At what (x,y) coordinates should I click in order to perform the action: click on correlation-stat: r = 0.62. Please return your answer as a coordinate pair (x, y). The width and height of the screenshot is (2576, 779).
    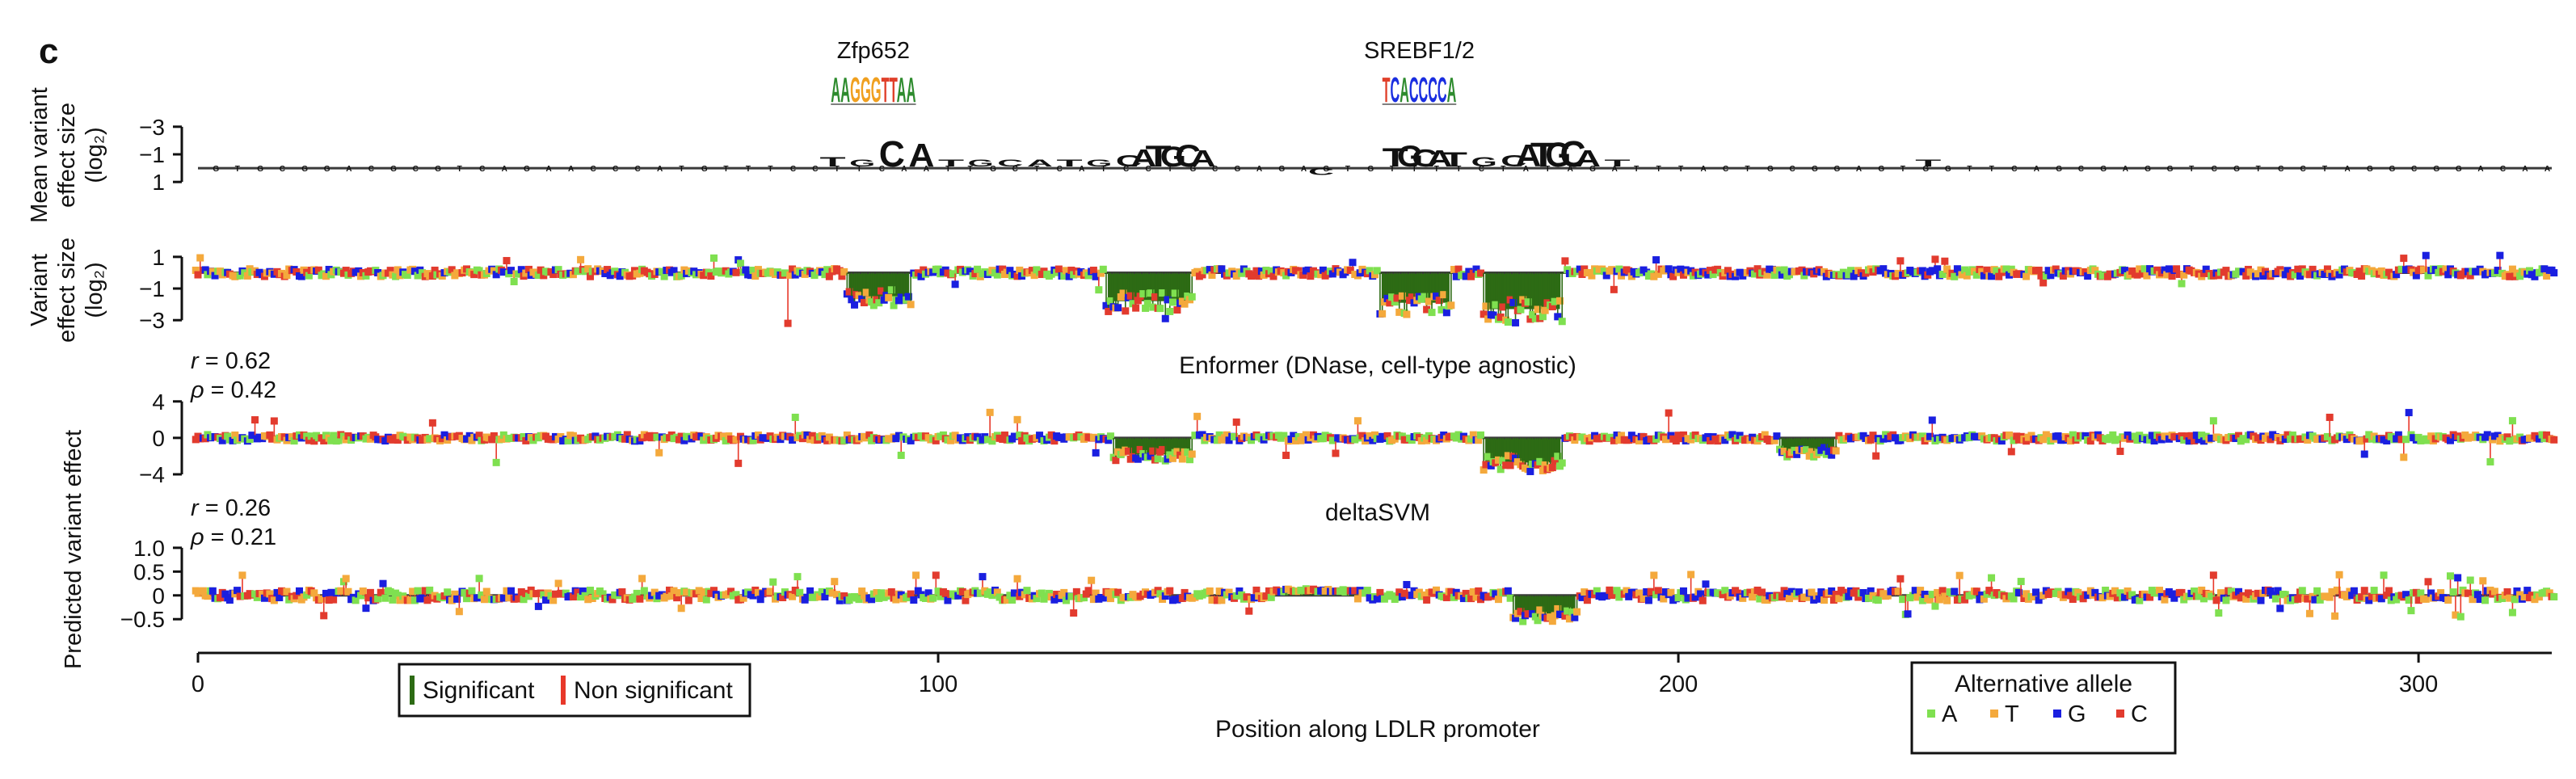
    Looking at the image, I should click on (231, 361).